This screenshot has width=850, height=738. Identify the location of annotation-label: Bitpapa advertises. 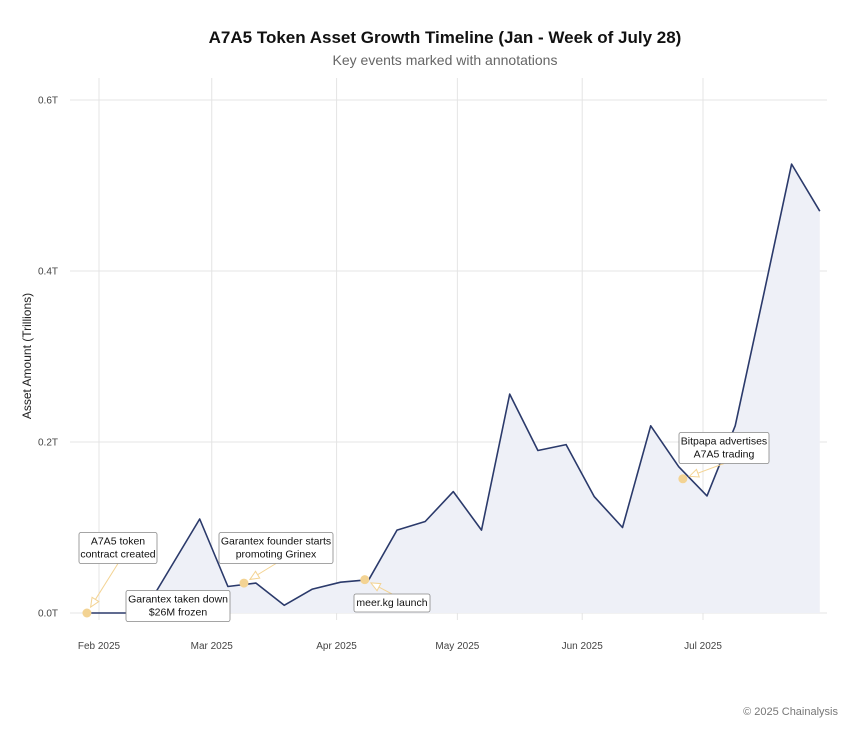
(724, 442).